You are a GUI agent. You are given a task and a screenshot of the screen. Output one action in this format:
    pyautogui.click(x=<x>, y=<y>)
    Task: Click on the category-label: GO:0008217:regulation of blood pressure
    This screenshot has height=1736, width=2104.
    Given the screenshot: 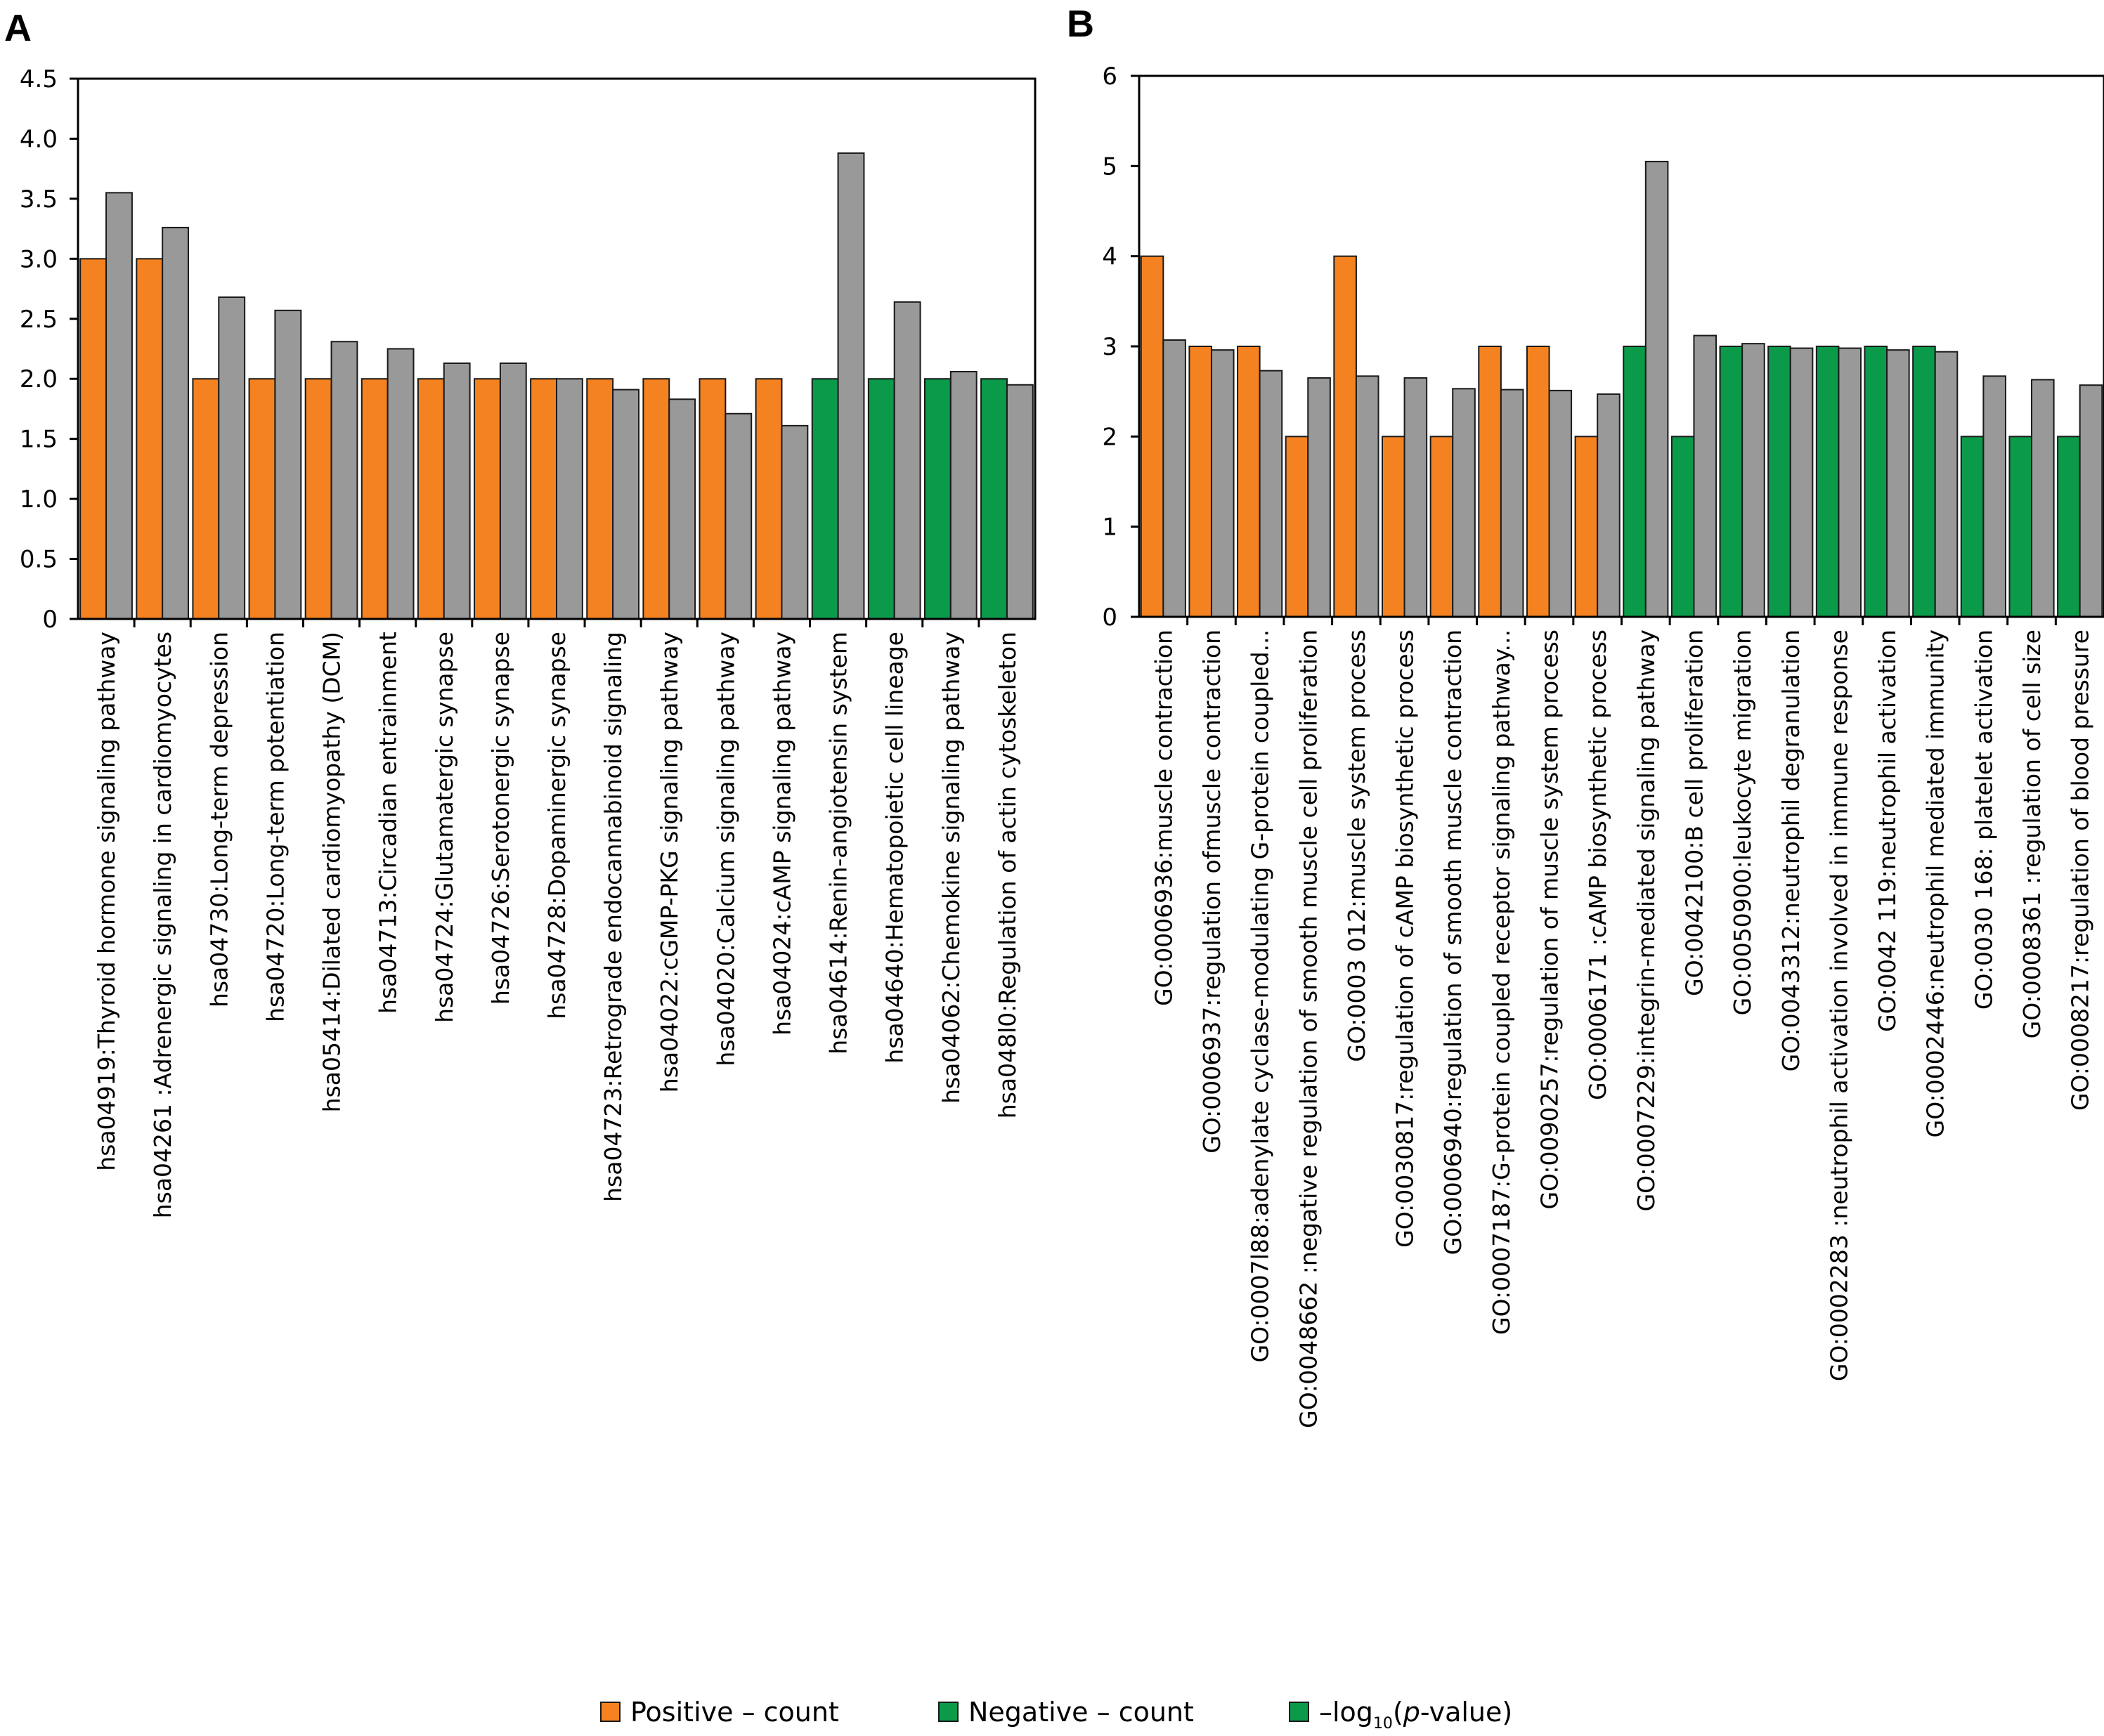 What is the action you would take?
    pyautogui.click(x=2081, y=870)
    